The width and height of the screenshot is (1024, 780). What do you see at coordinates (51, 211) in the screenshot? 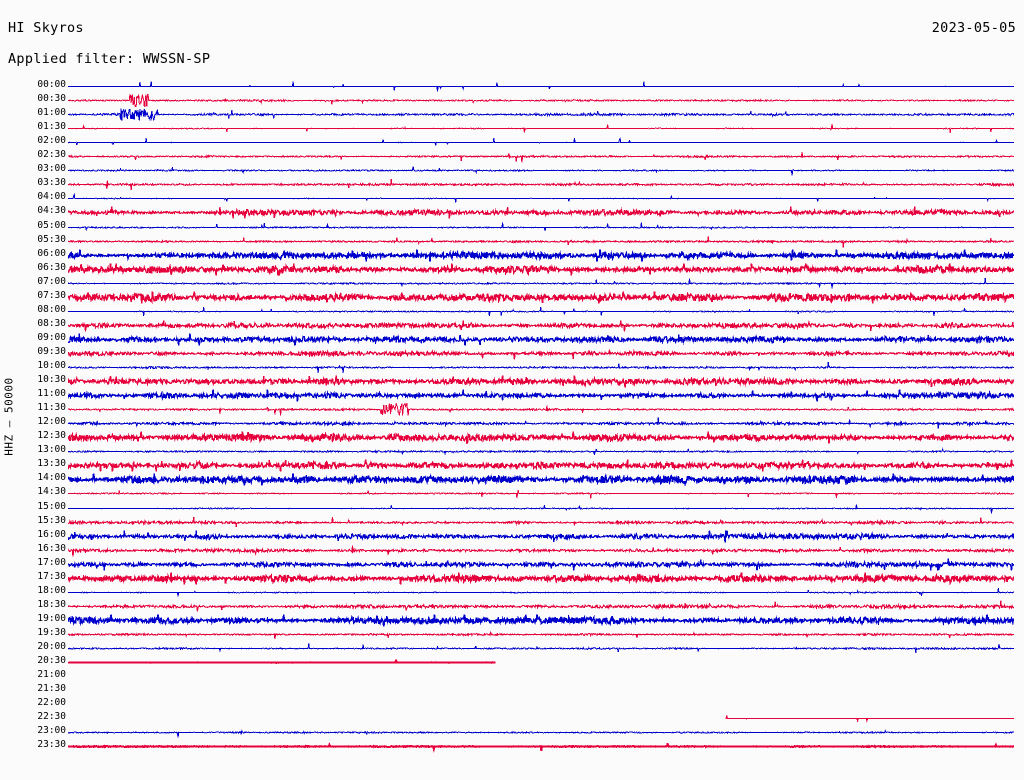
I see `row-time-label: 04:30` at bounding box center [51, 211].